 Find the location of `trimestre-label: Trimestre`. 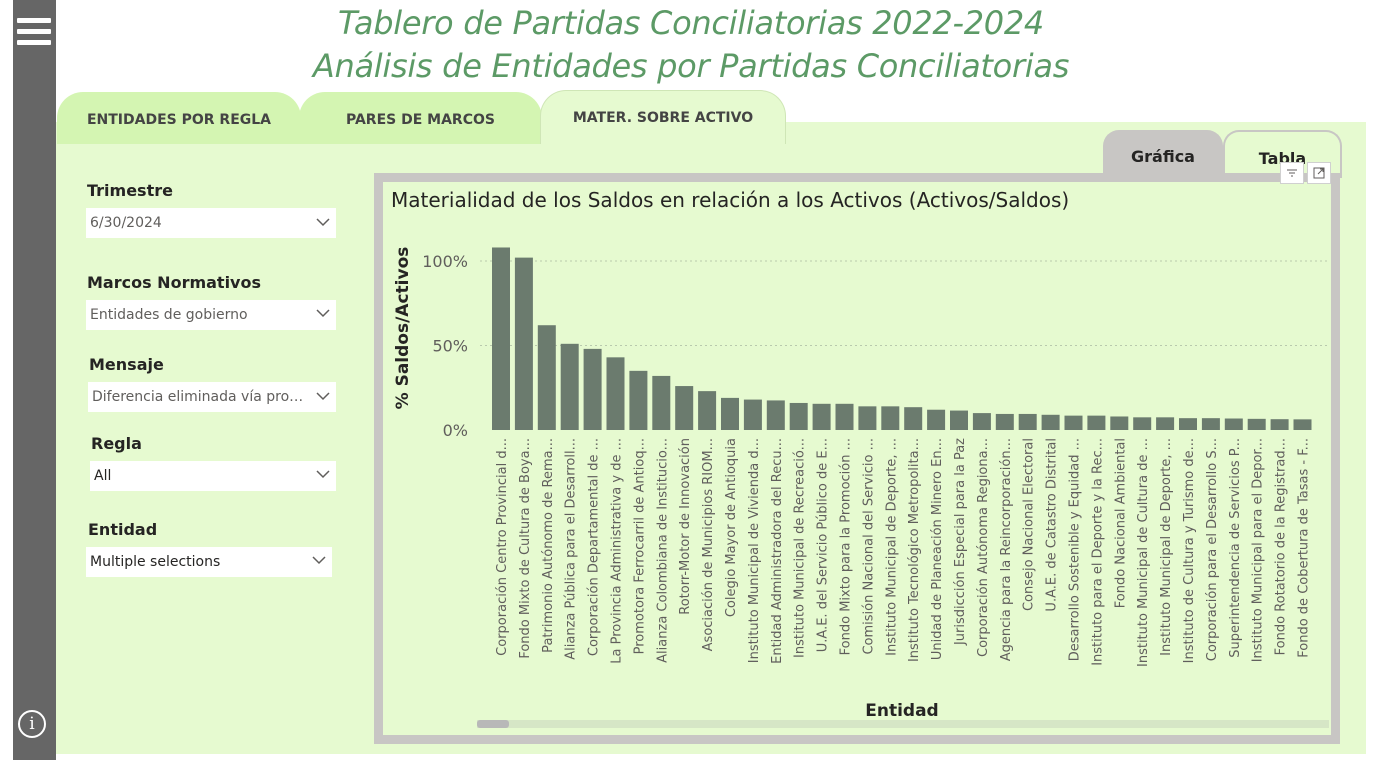

trimestre-label: Trimestre is located at coordinates (130, 190).